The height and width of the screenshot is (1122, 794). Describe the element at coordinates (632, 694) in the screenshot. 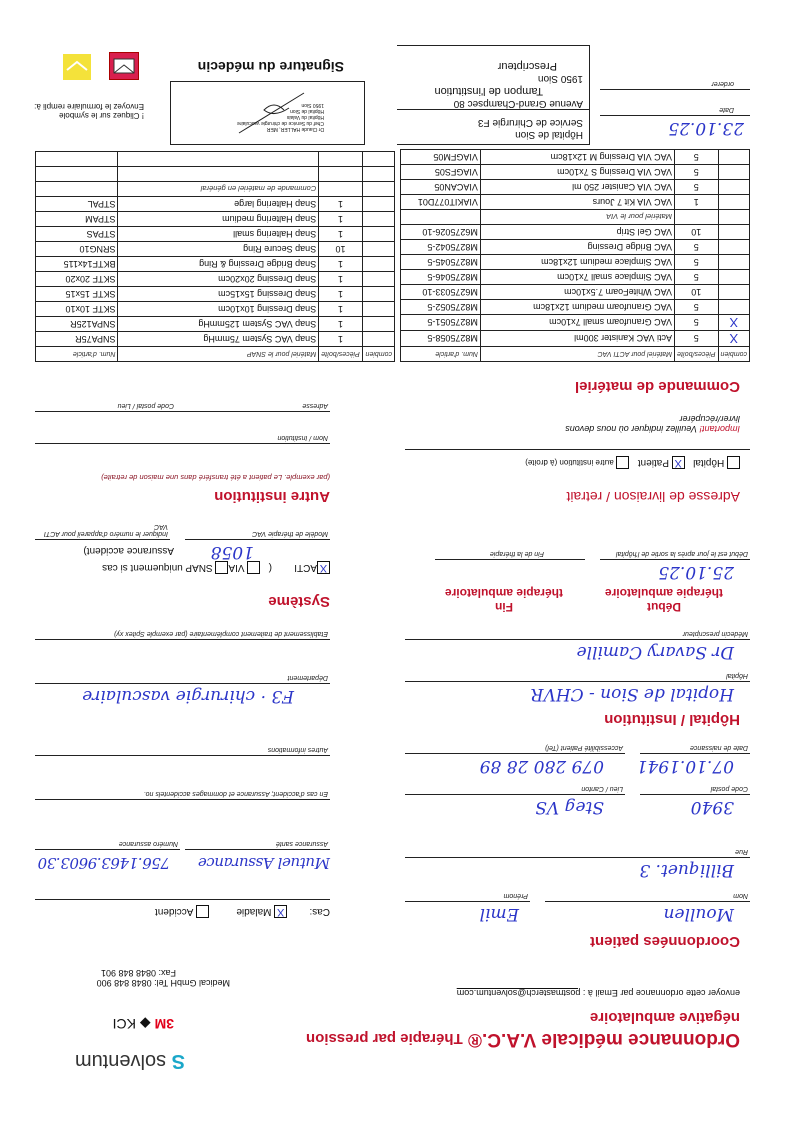

I see `hopital-value: Hopital de Sion - CHVR` at that location.